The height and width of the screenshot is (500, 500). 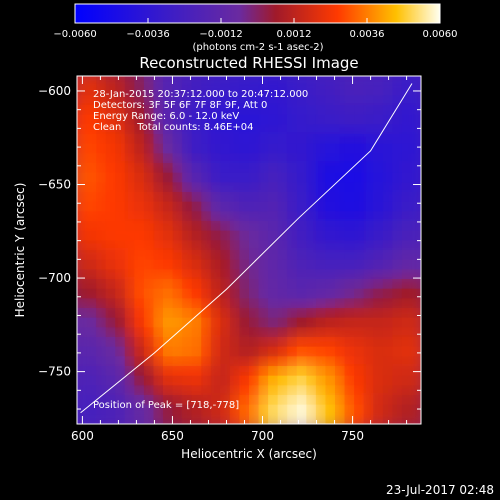 What do you see at coordinates (54, 91) in the screenshot?
I see `y-tick-label: −600` at bounding box center [54, 91].